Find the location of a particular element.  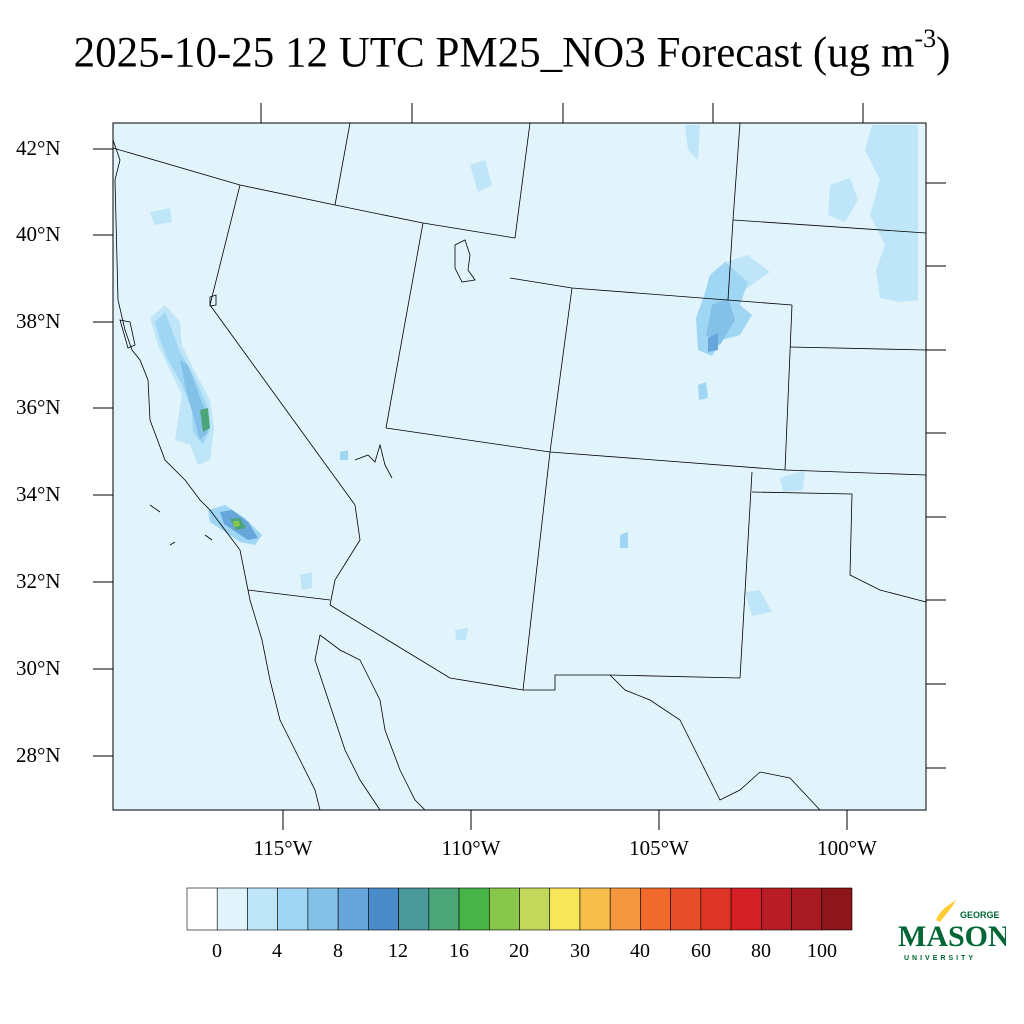

lon-label: 110°W is located at coordinates (471, 848).